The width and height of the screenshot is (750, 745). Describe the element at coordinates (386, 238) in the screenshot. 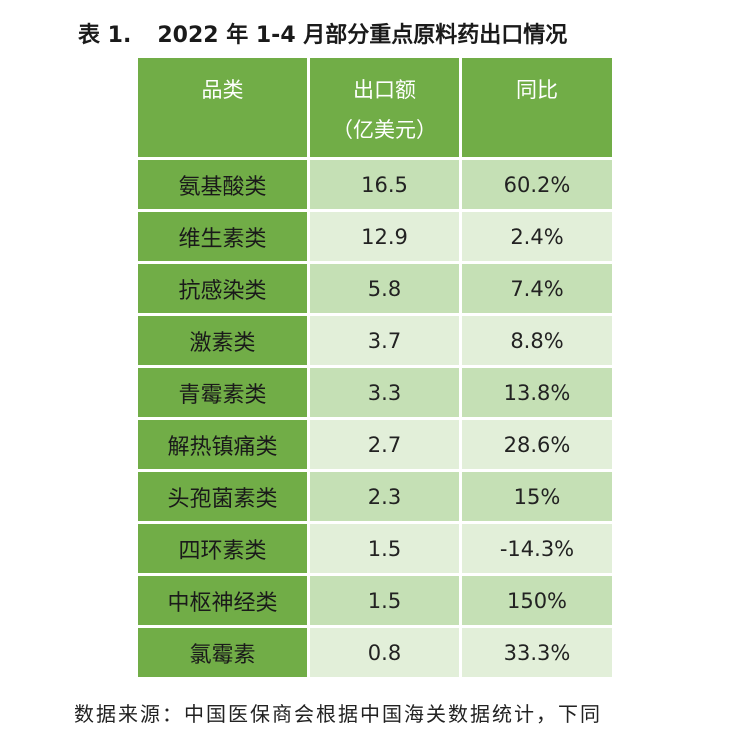

I see `cell-exports: 12.9` at that location.